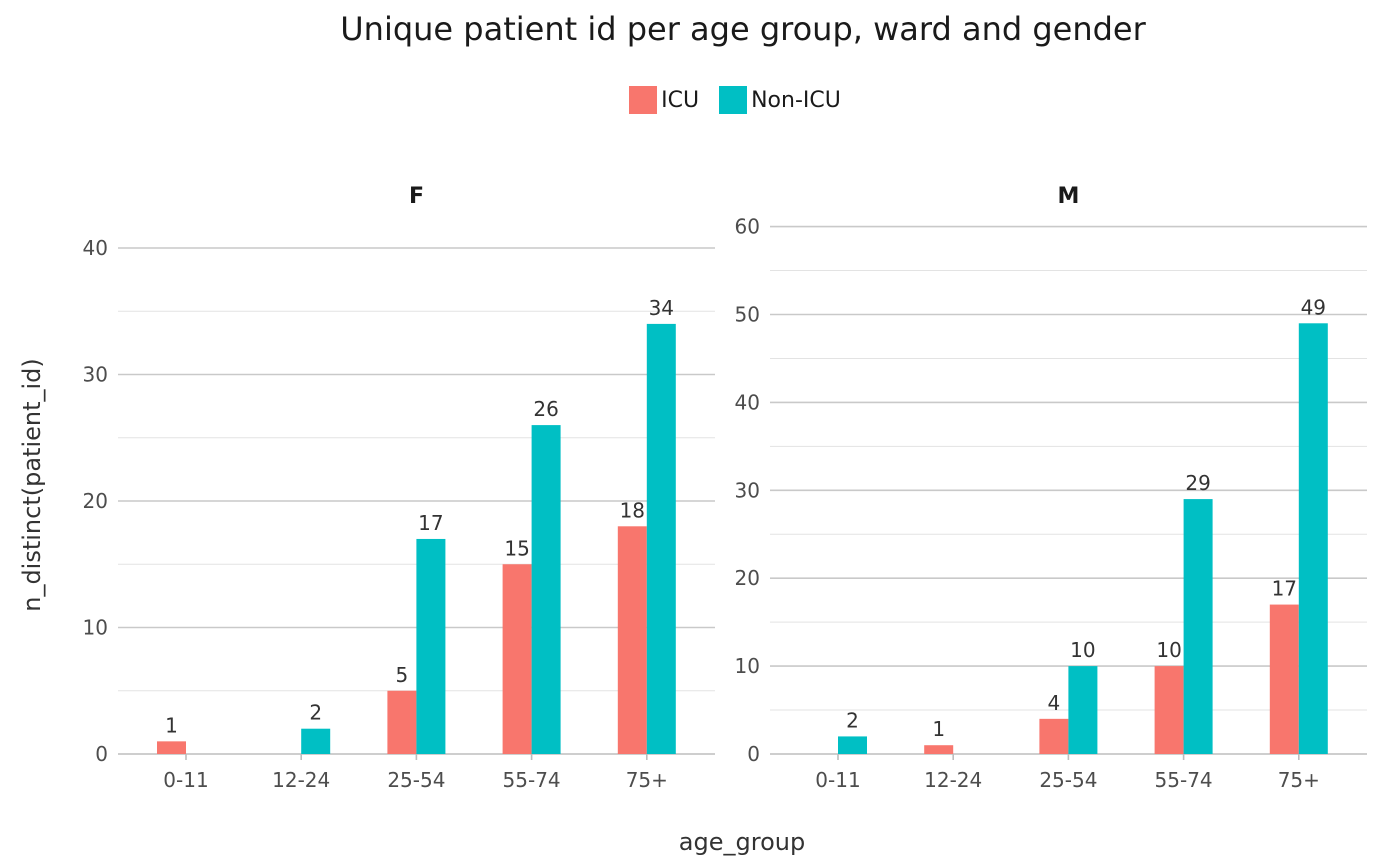 This screenshot has height=866, width=1400. Describe the element at coordinates (402, 675) in the screenshot. I see `data-label-f-icu: 5` at that location.